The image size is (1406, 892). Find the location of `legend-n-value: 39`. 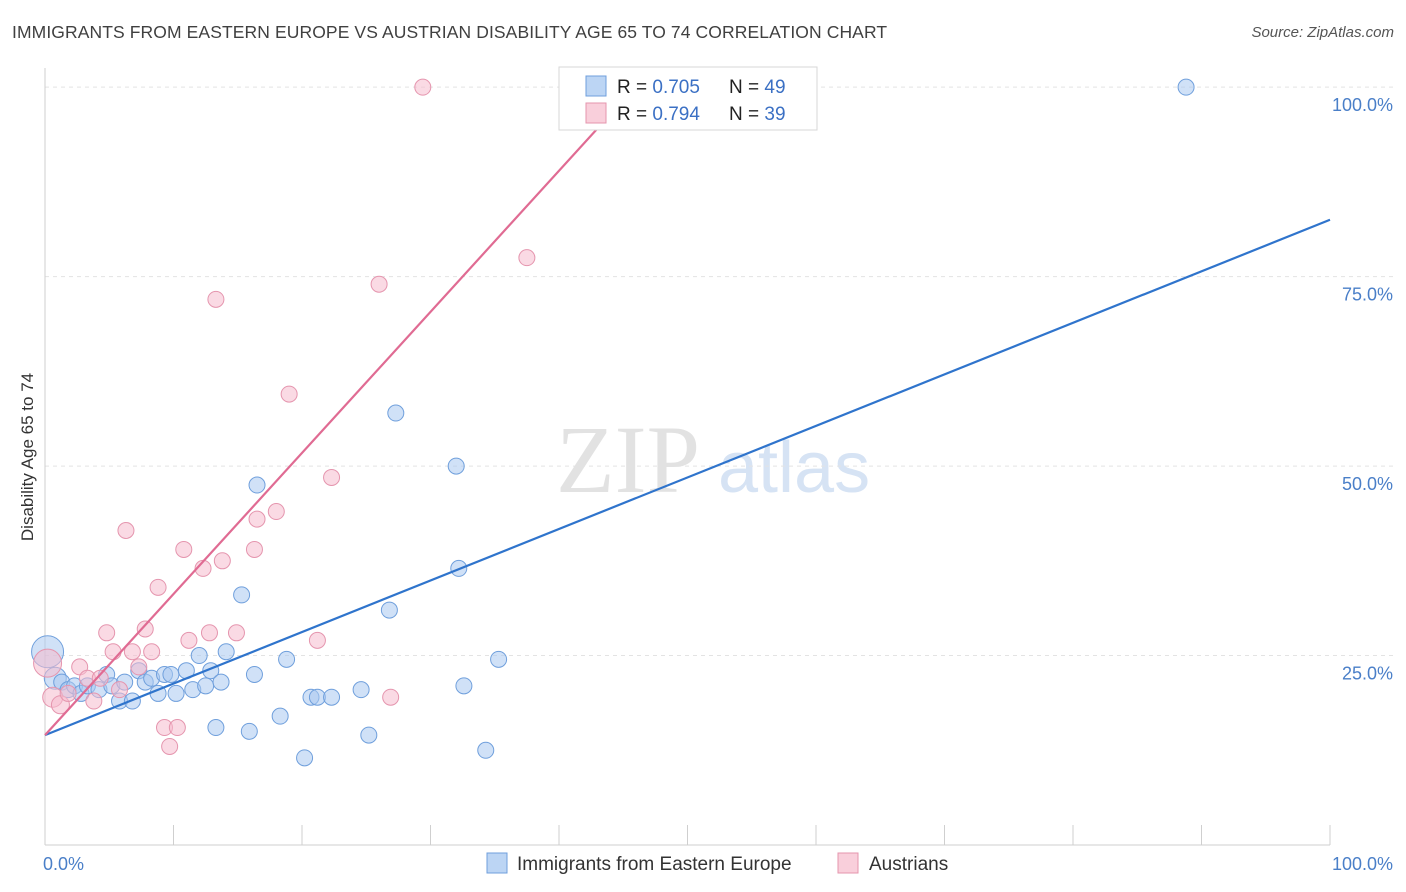

legend-n-value: 39 is located at coordinates (774, 114).